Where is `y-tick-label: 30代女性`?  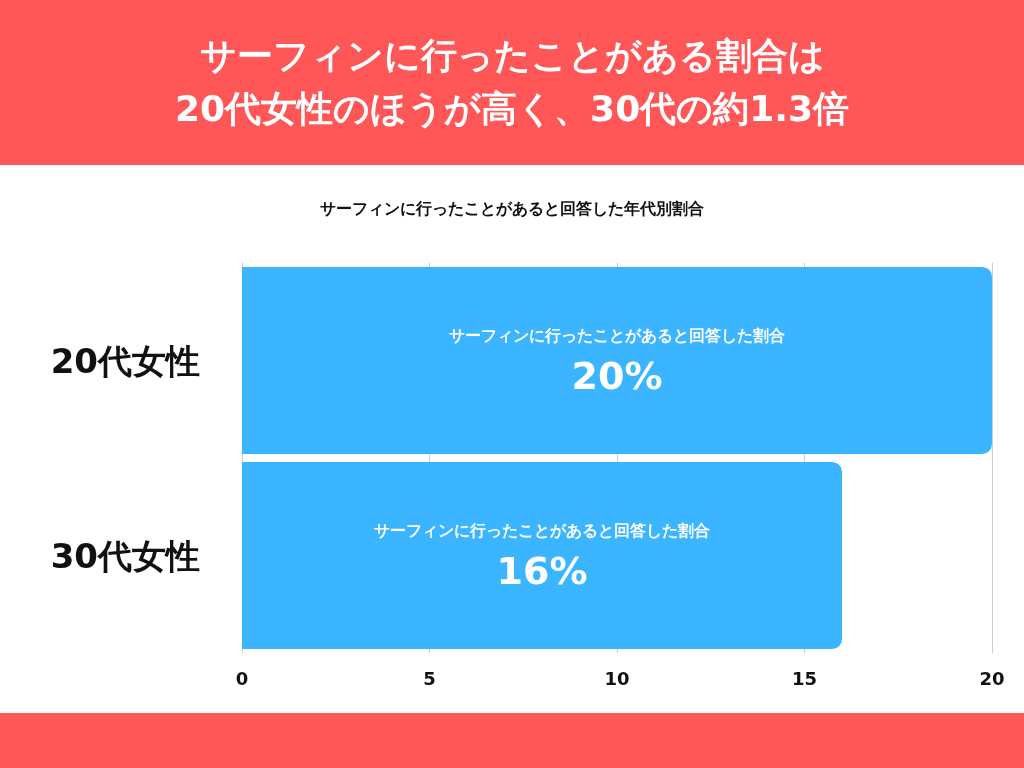
y-tick-label: 30代女性 is located at coordinates (125, 555).